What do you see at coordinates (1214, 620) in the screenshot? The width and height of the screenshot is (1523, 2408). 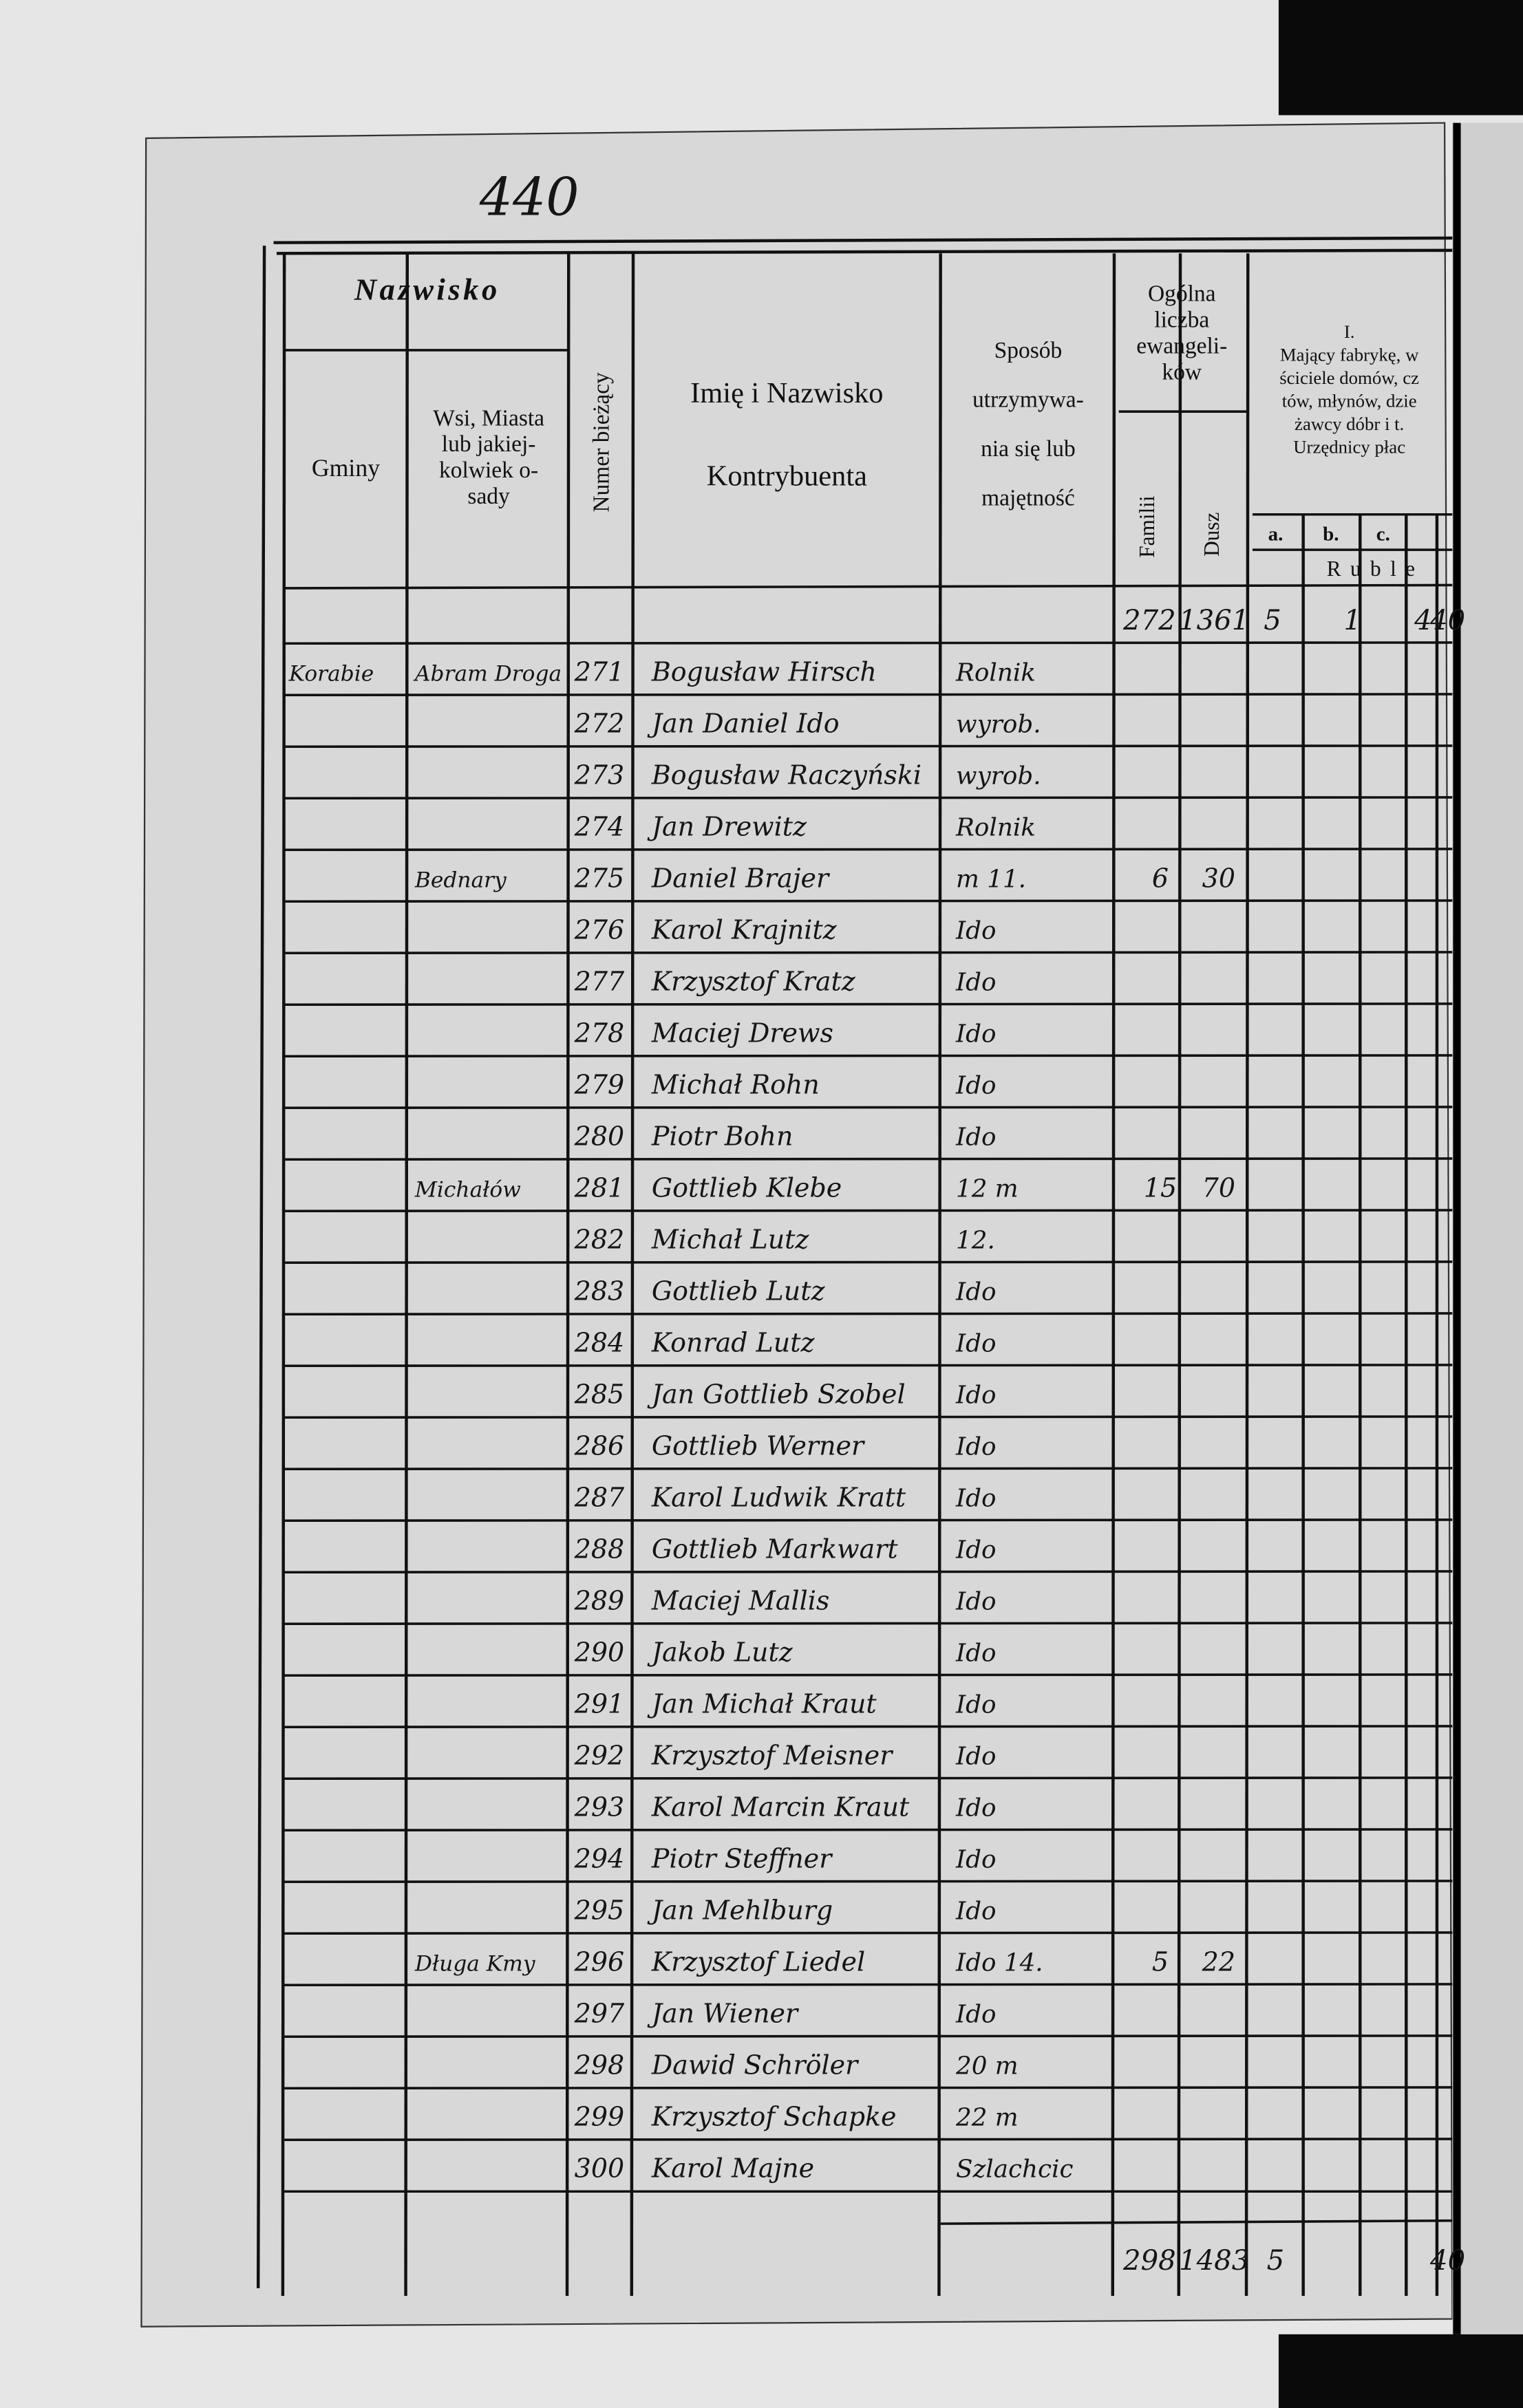 I see `summary-value: 1361` at bounding box center [1214, 620].